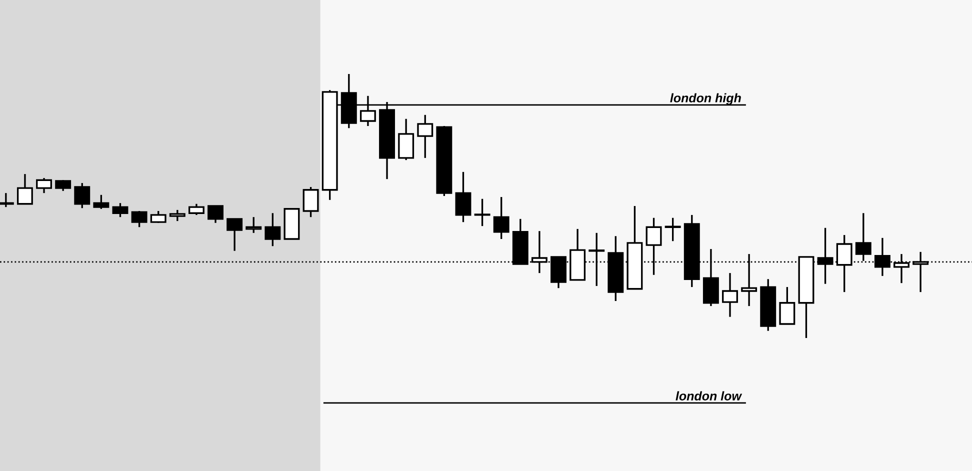 The width and height of the screenshot is (972, 471). Describe the element at coordinates (709, 395) in the screenshot. I see `ref-line-label: london low` at that location.